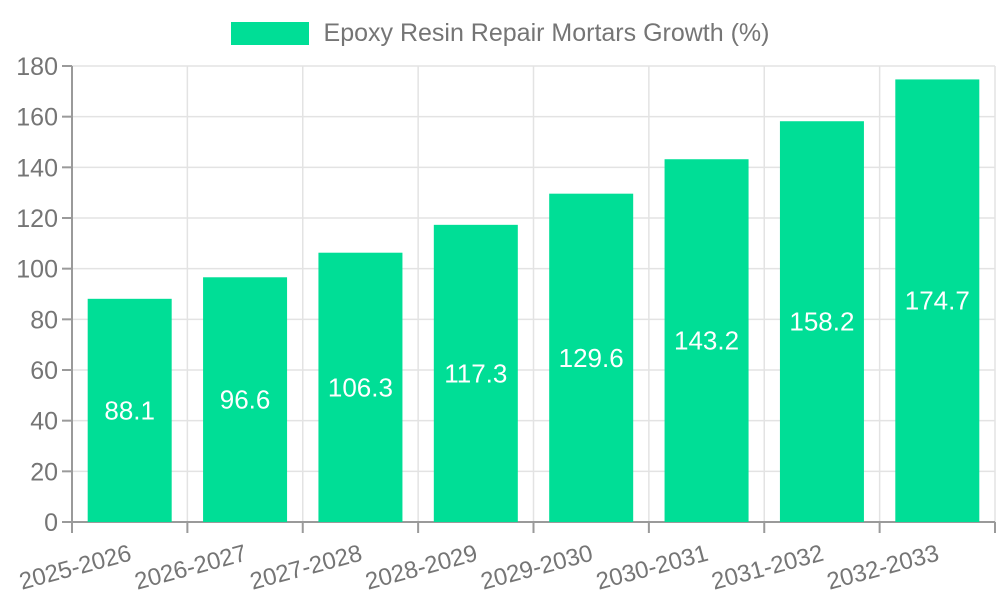 Image resolution: width=1000 pixels, height=600 pixels. What do you see at coordinates (44, 472) in the screenshot?
I see `y-tick-label: 20` at bounding box center [44, 472].